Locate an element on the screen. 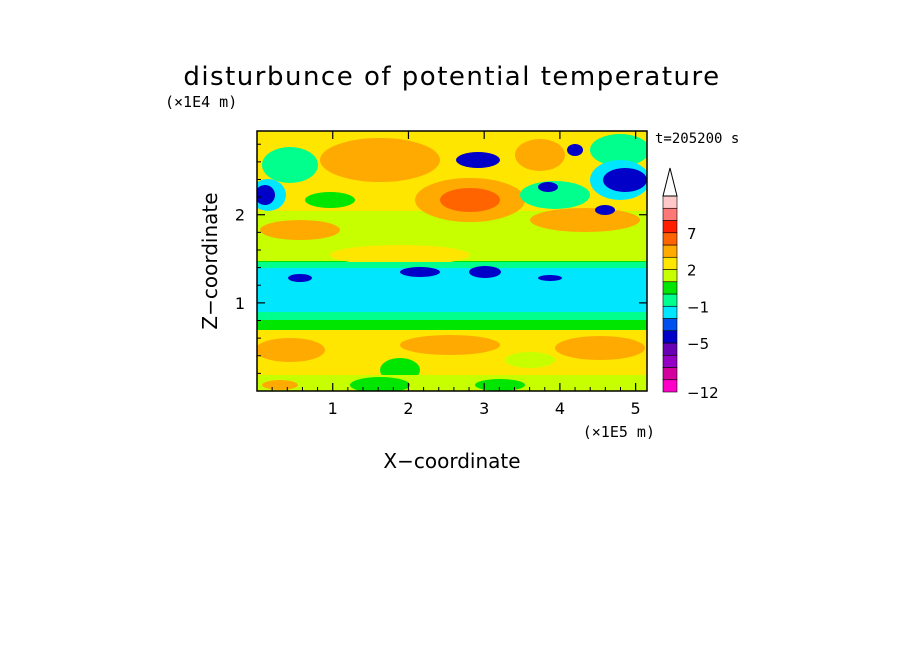 Image resolution: width=904 pixels, height=654 pixels. y-unit-label: (×1E4 m) is located at coordinates (201, 102).